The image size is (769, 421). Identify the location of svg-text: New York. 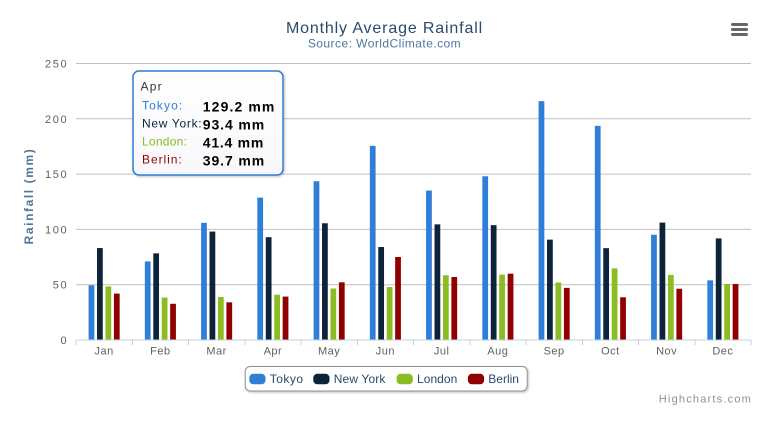
(360, 379).